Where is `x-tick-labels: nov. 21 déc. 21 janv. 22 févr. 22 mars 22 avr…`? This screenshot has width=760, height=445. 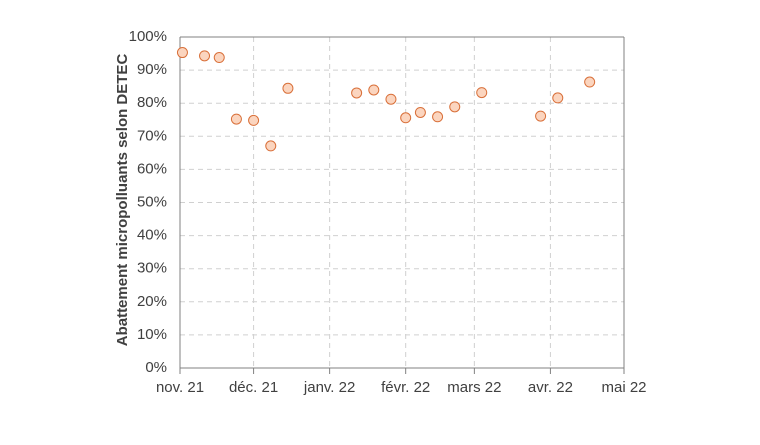
x-tick-labels: nov. 21 déc. 21 janv. 22 févr. 22 mars 22 avr… is located at coordinates (401, 387).